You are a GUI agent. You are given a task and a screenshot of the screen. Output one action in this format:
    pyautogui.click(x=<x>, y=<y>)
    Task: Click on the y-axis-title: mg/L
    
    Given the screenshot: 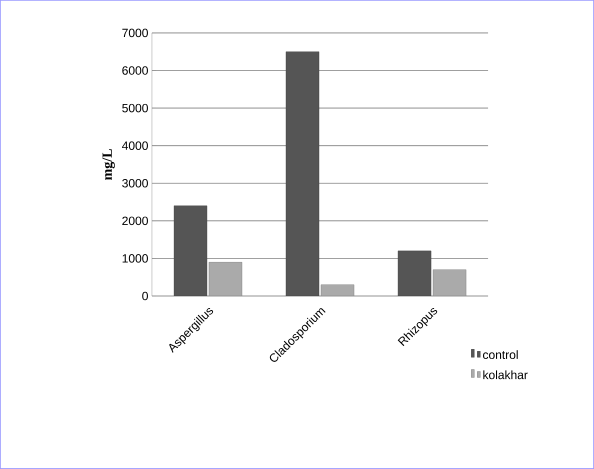 What is the action you would take?
    pyautogui.click(x=108, y=164)
    